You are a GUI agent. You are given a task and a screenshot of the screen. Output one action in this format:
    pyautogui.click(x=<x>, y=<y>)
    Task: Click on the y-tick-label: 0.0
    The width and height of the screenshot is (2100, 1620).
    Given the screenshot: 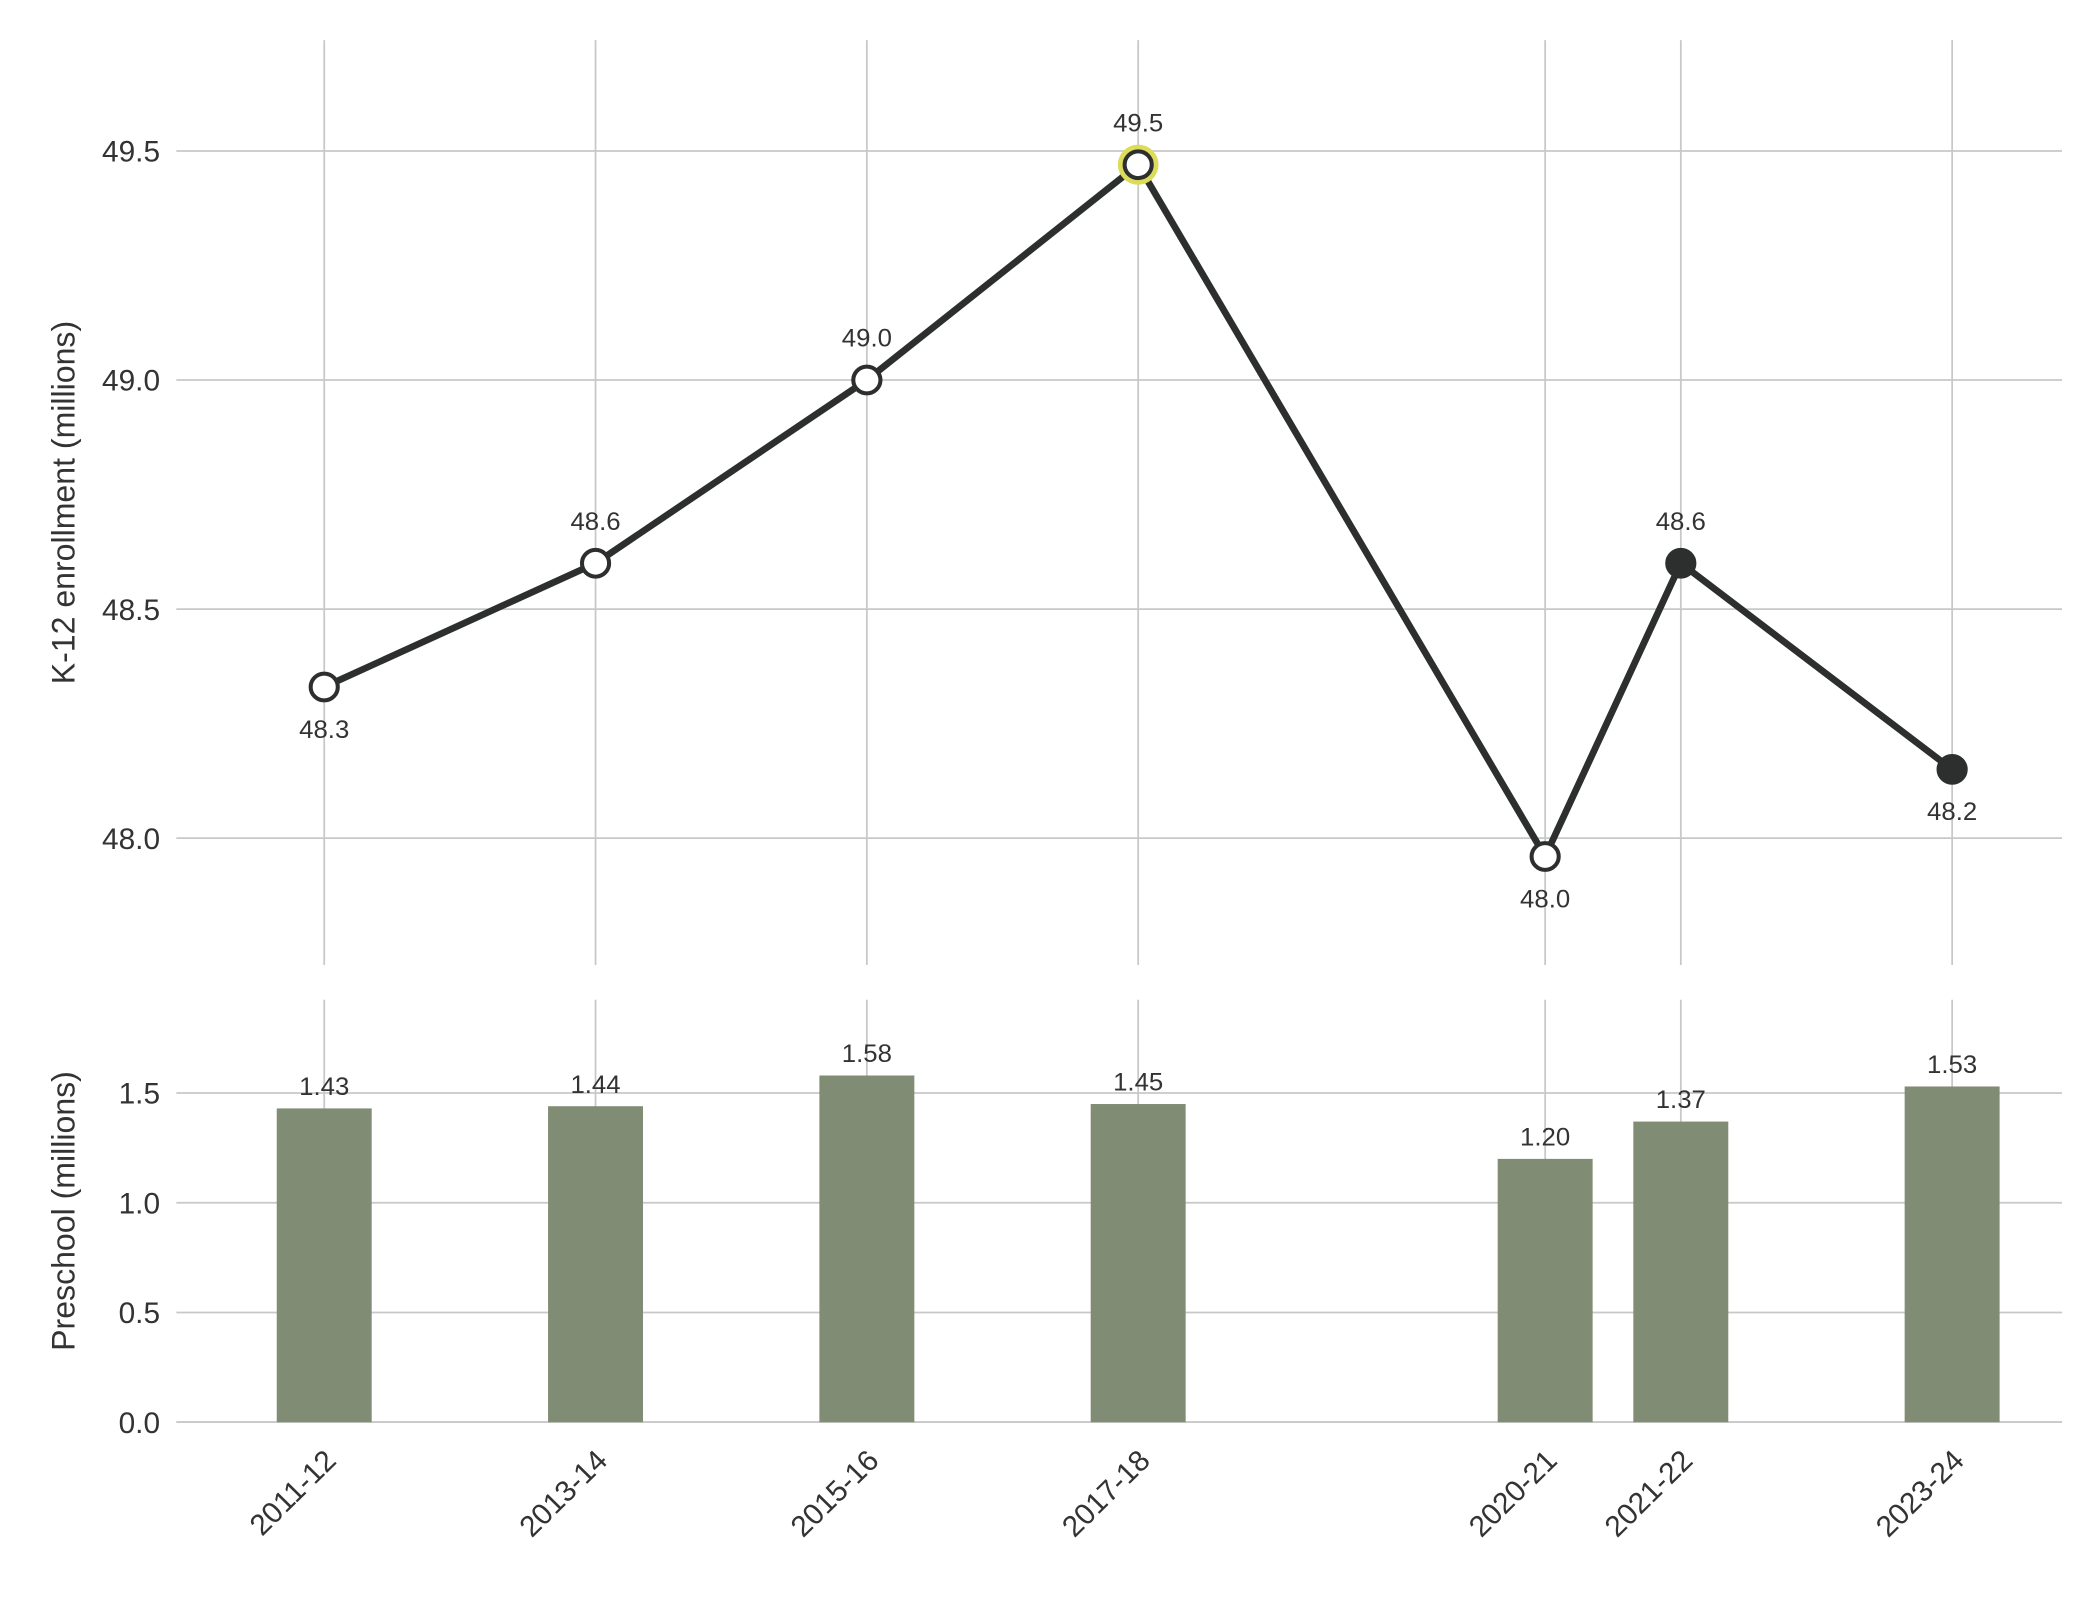 What is the action you would take?
    pyautogui.click(x=139, y=1423)
    